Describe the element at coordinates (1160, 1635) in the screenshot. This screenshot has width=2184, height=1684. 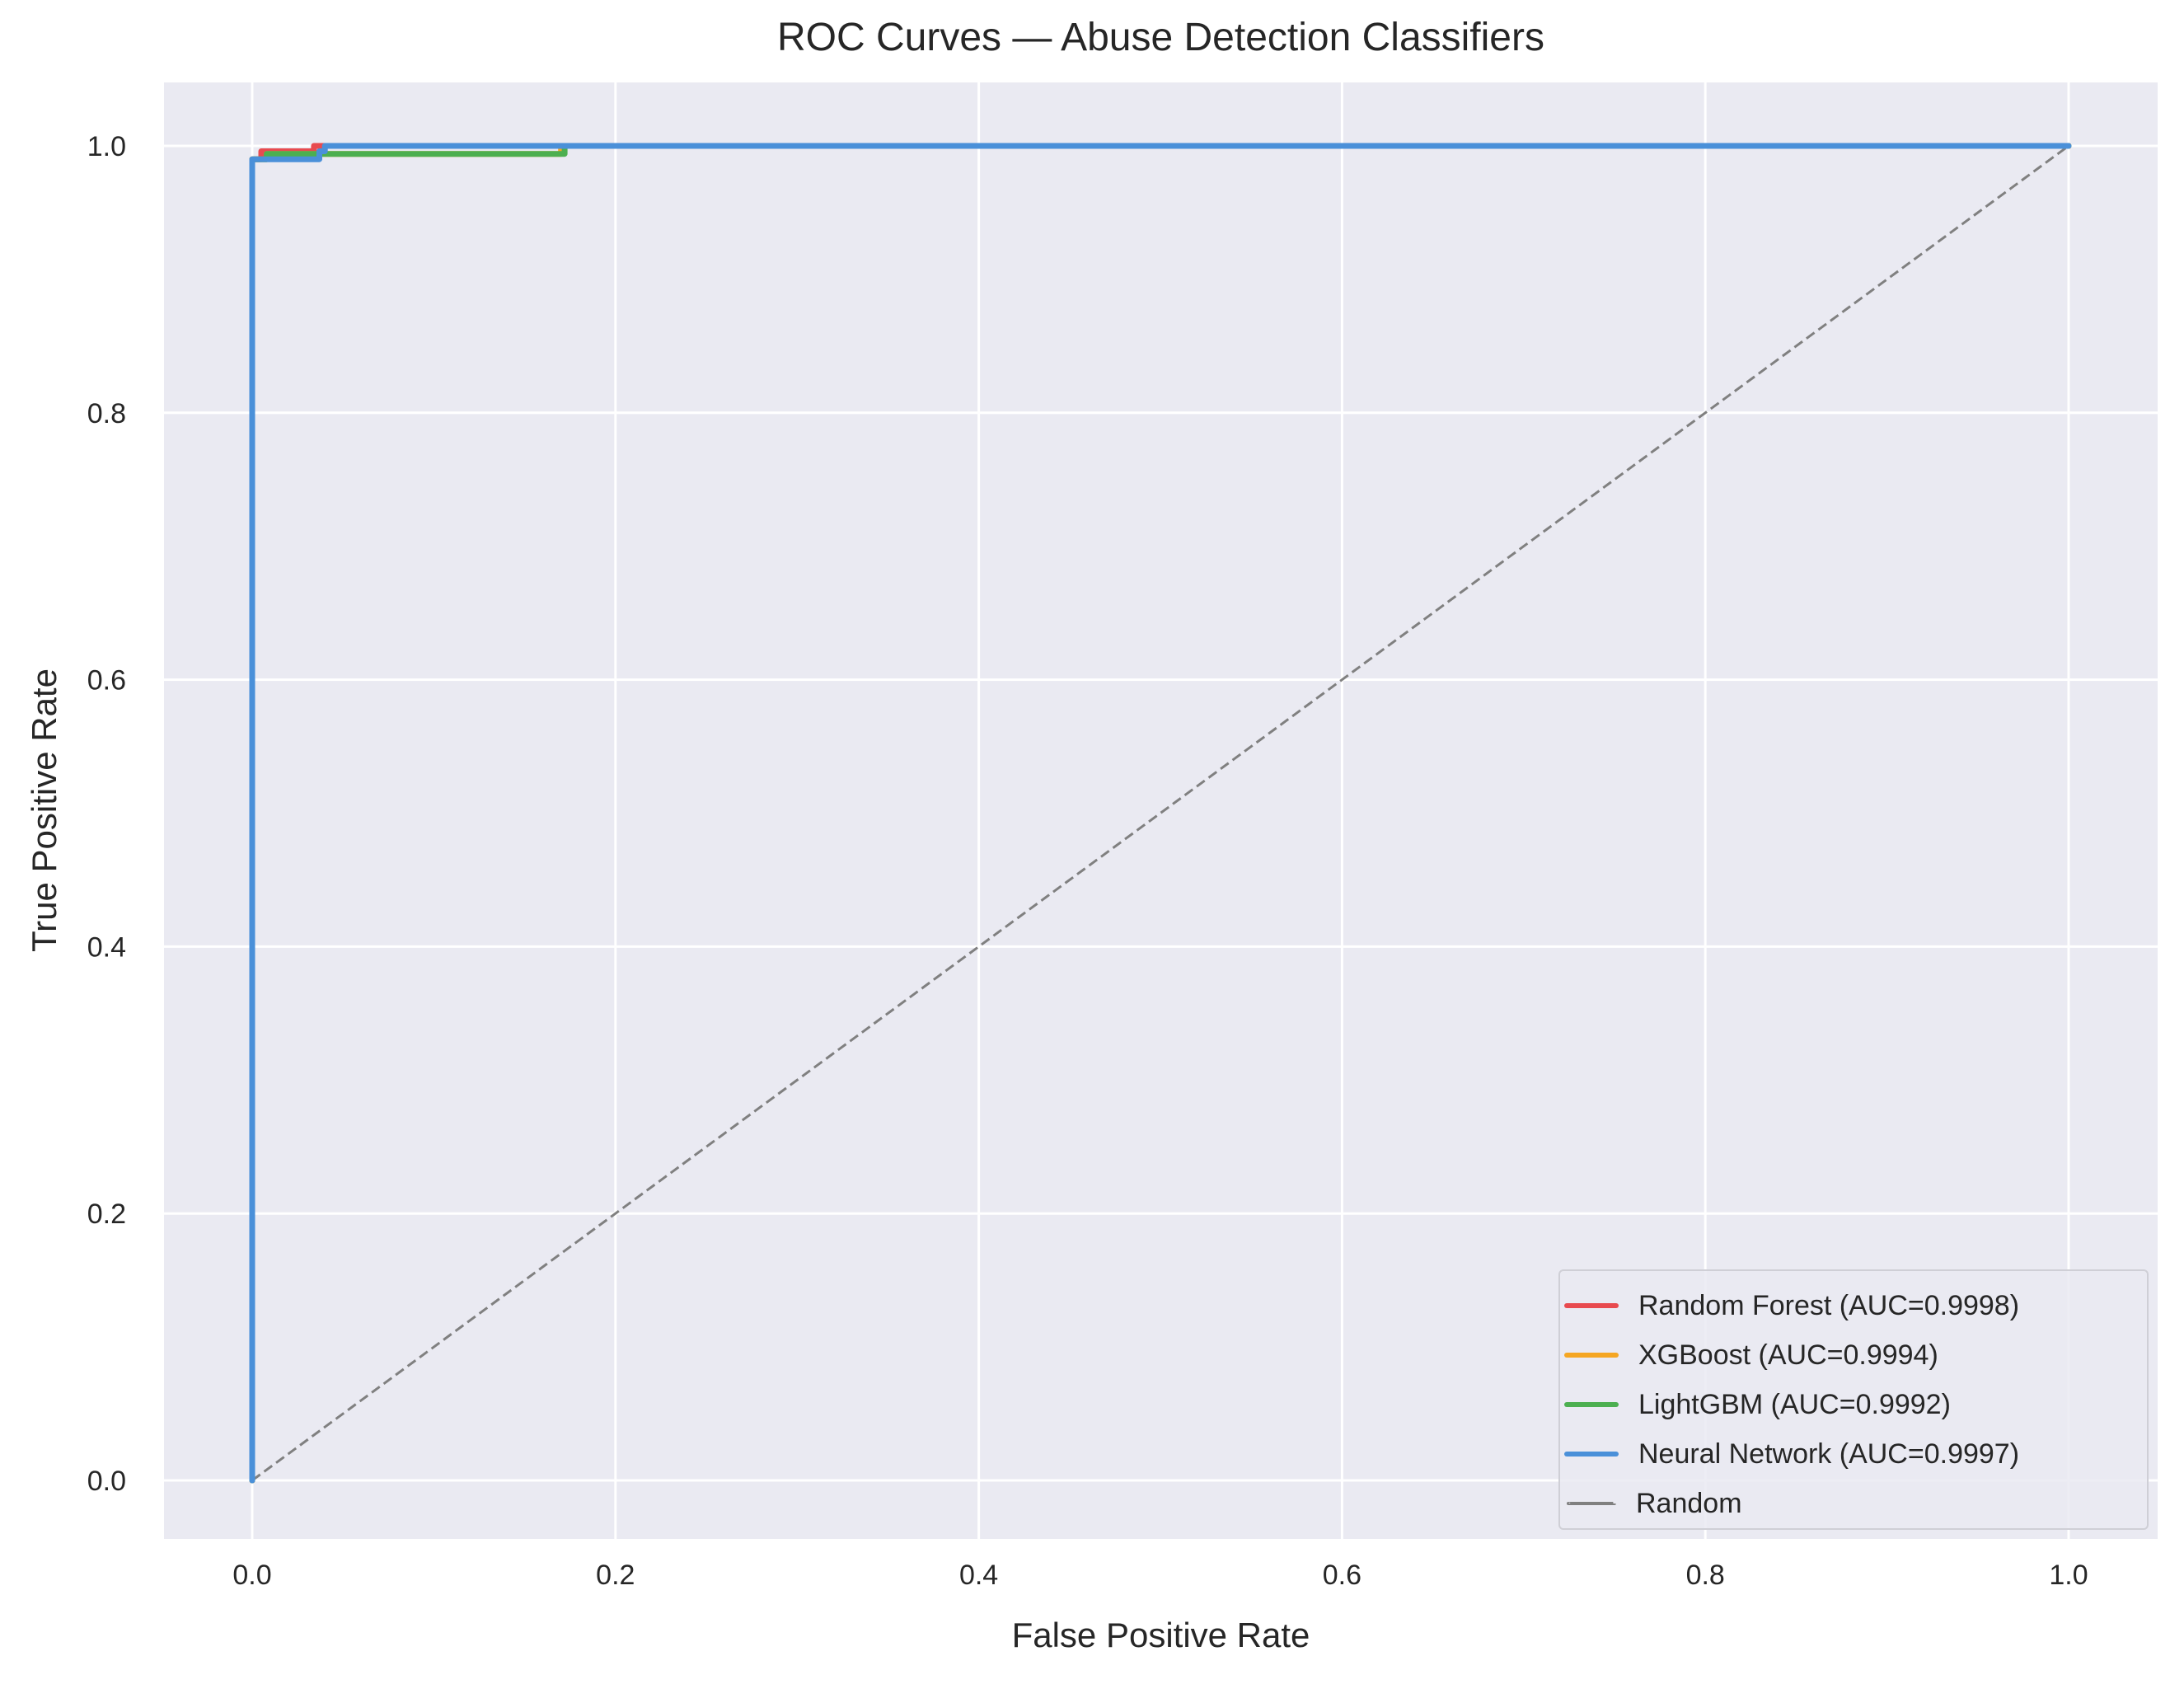
I see `x-axis-label: False Positive Rate` at that location.